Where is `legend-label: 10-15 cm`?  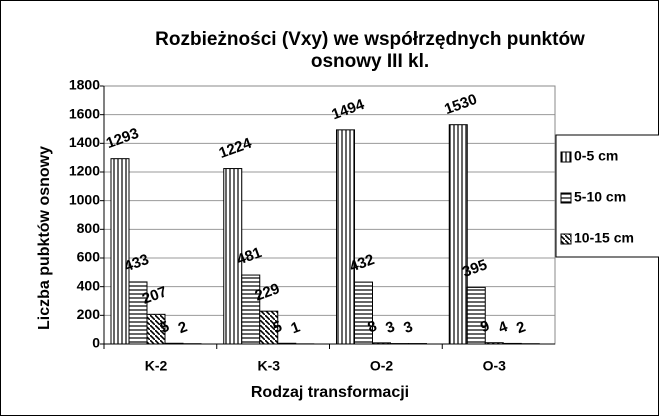
legend-label: 10-15 cm is located at coordinates (604, 238).